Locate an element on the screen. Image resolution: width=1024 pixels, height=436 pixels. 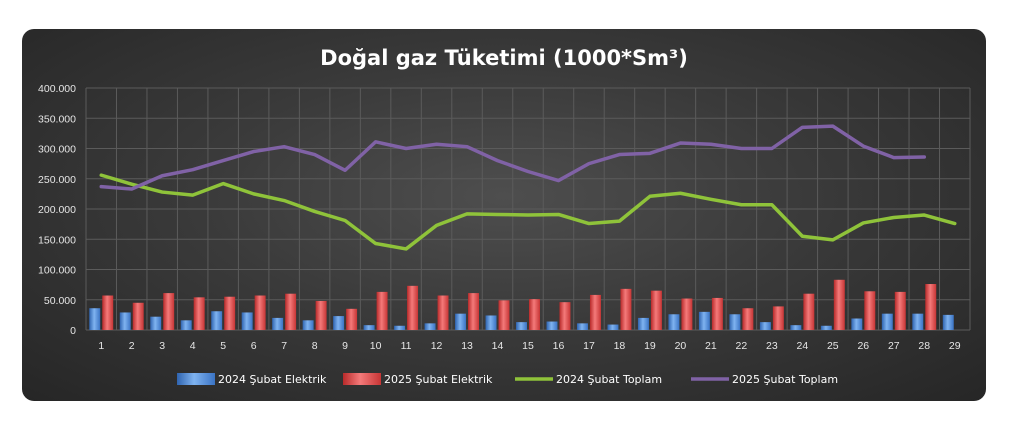
x-tick-label: 4 is located at coordinates (193, 346).